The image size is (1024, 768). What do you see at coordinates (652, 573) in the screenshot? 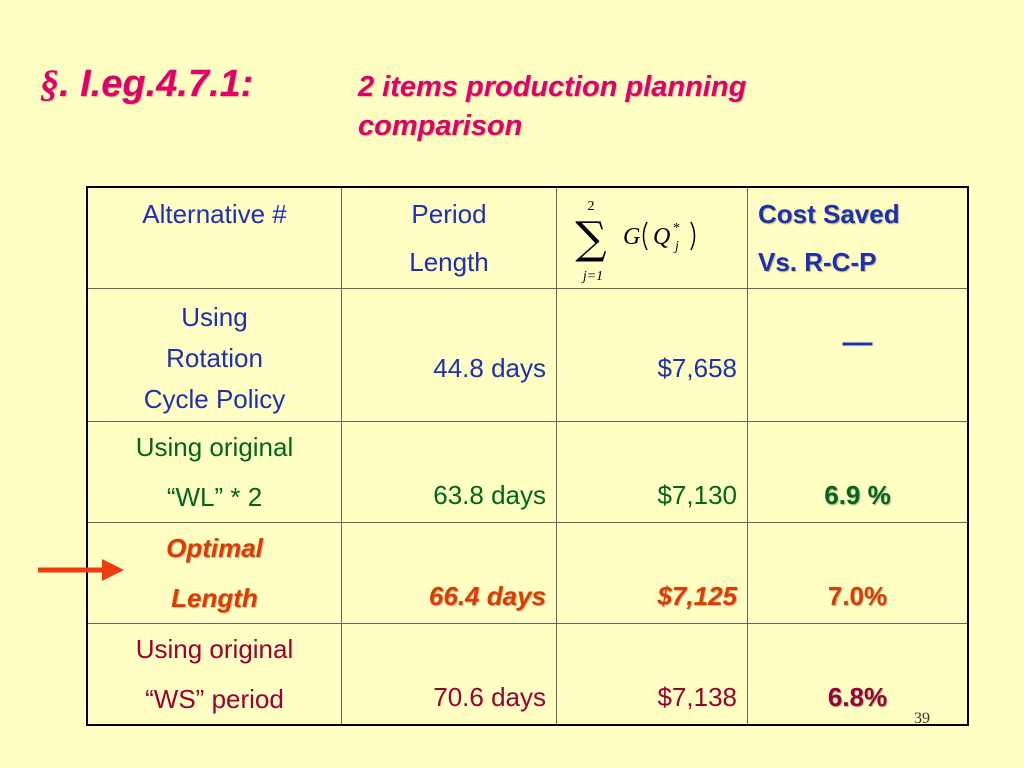
I see `cell-cost: $7,125` at bounding box center [652, 573].